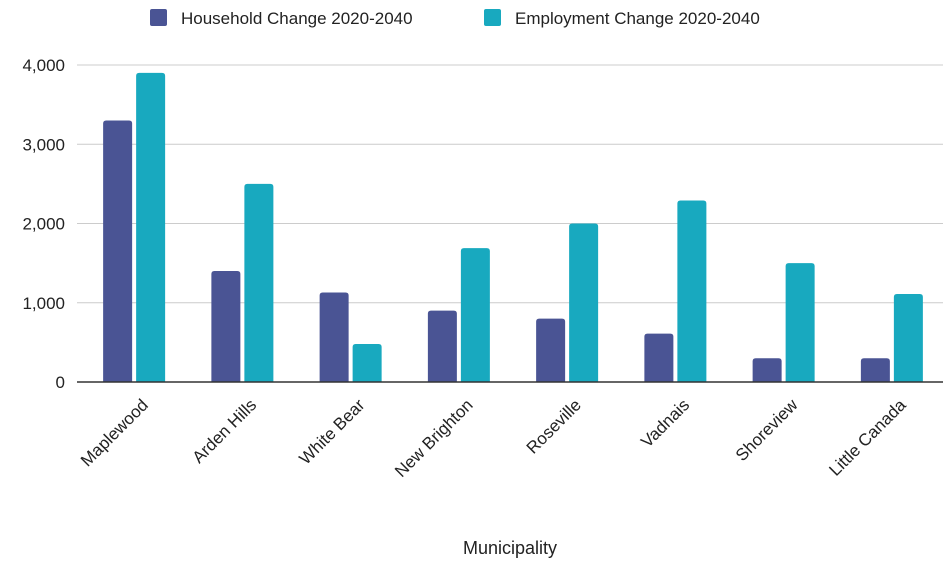 This screenshot has height=561, width=949. I want to click on bar-employment-maplewood, so click(151, 227).